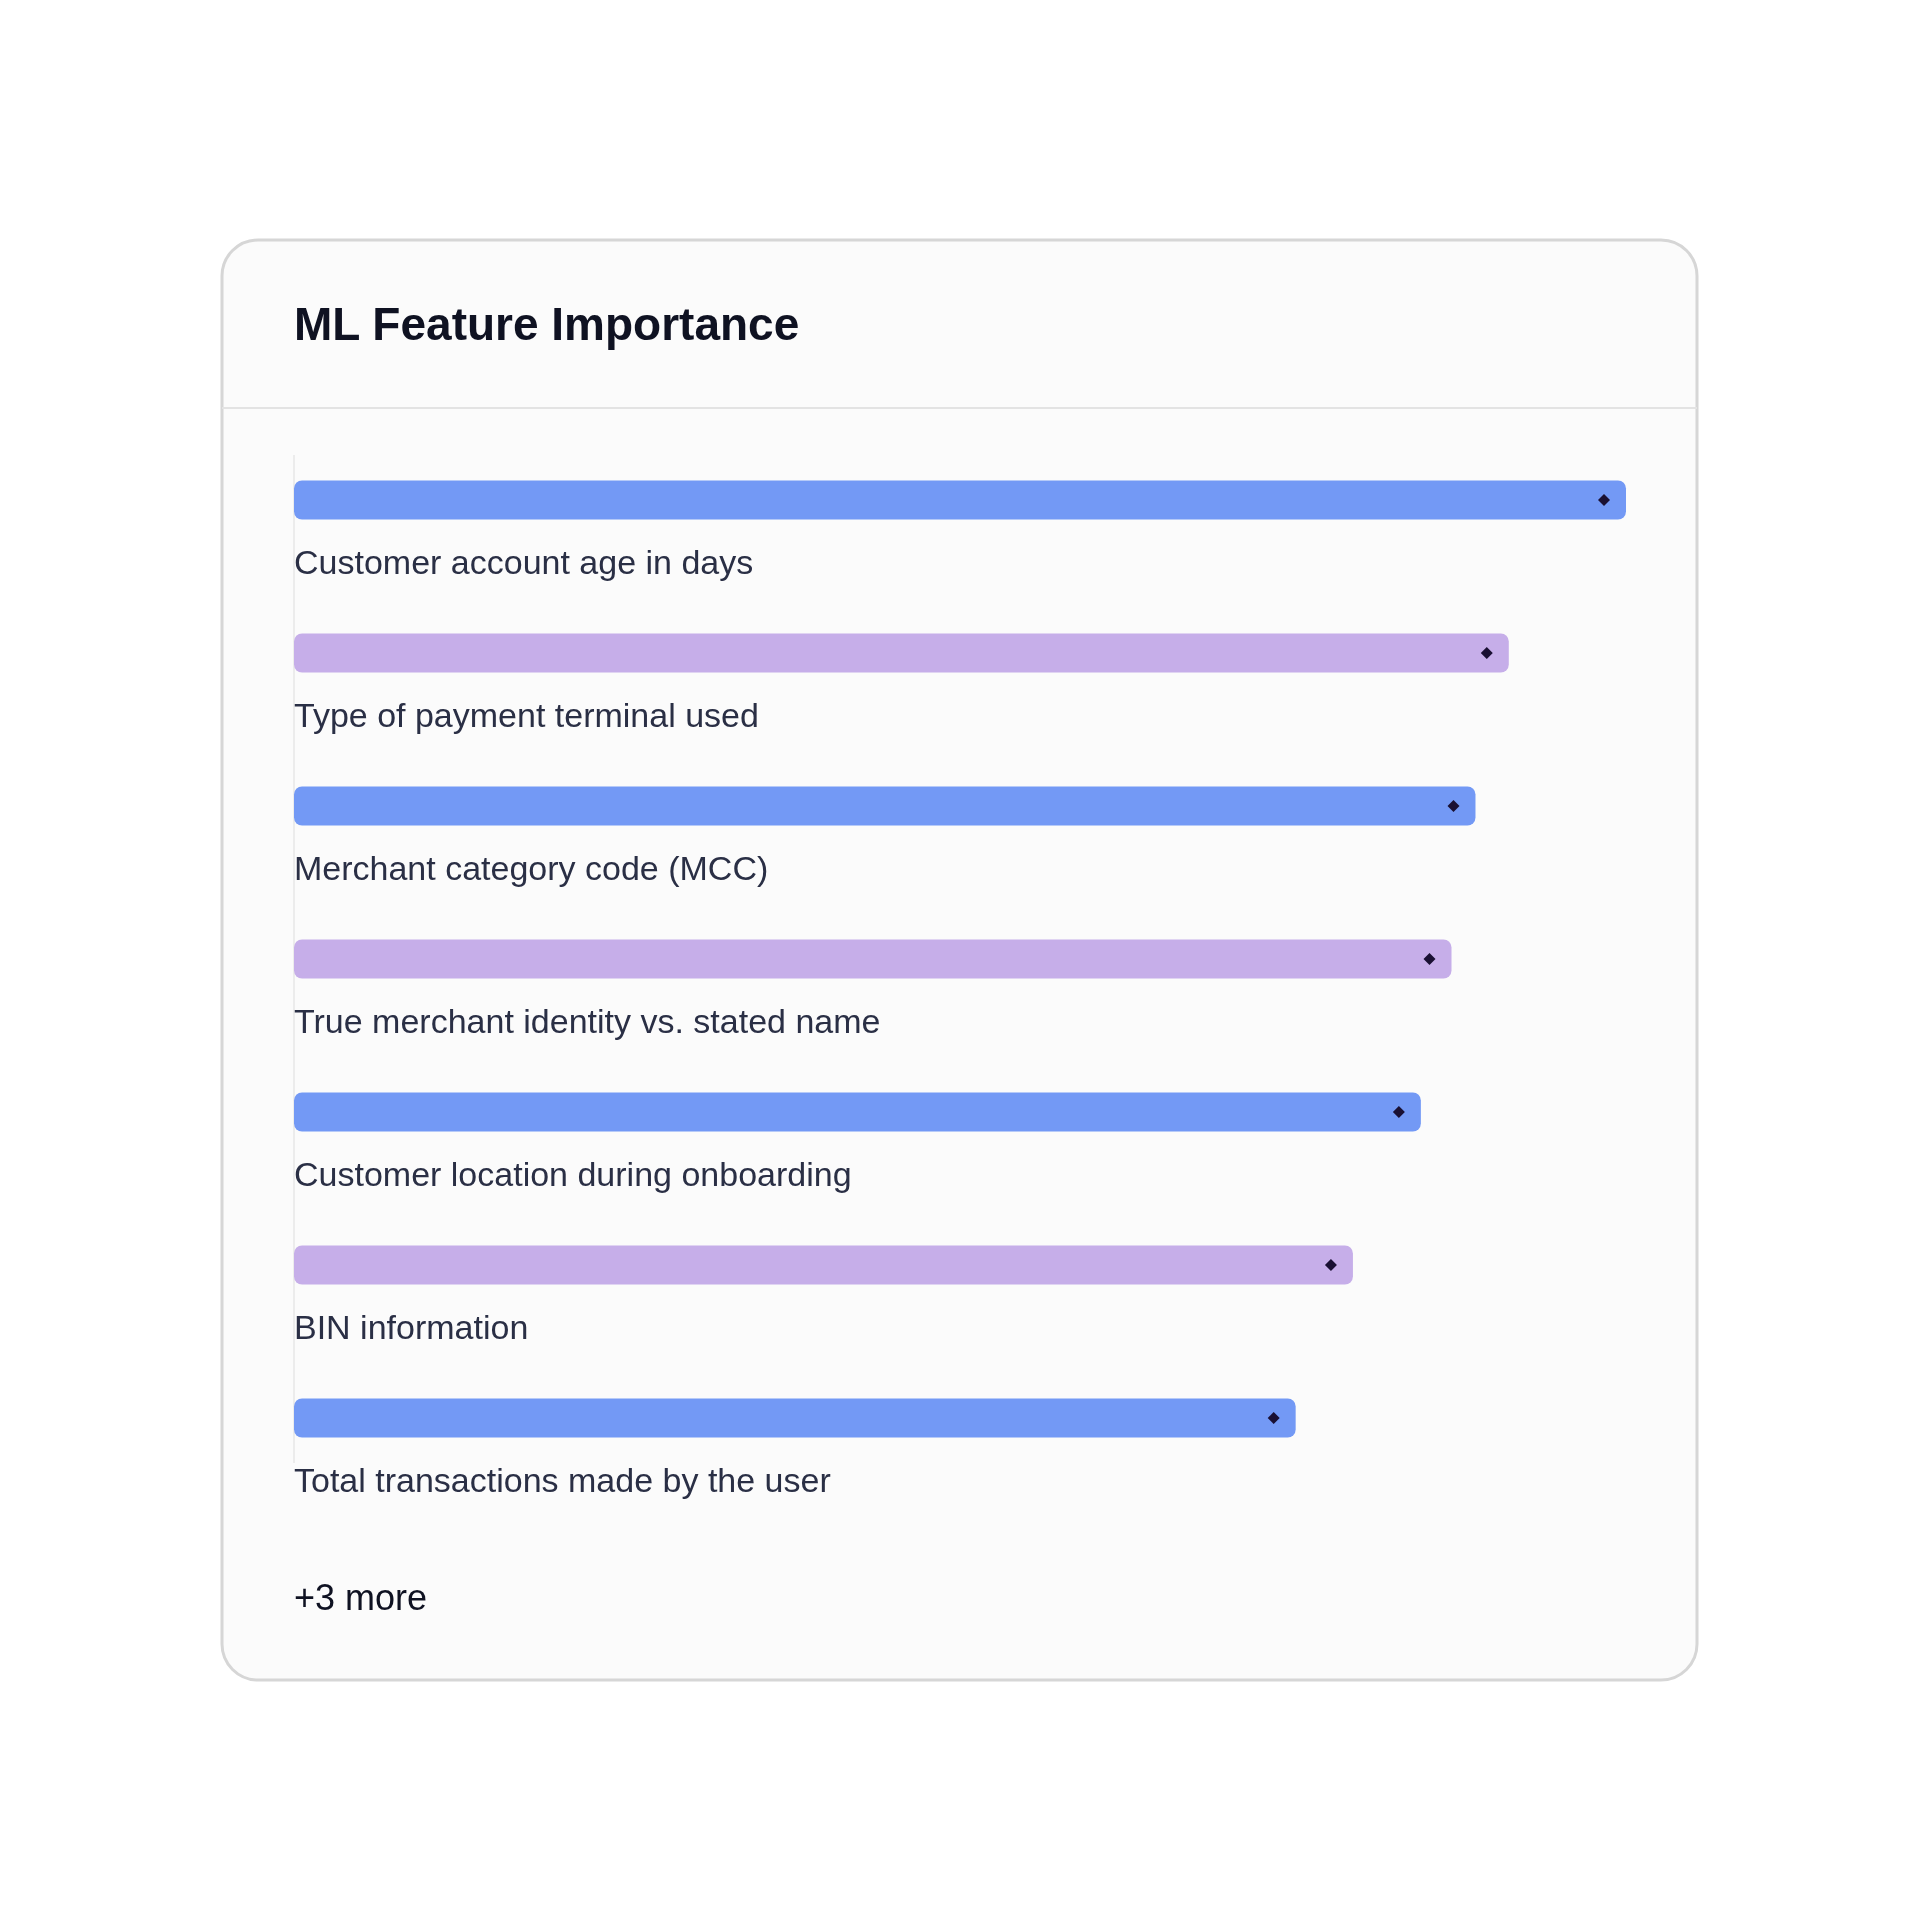 The height and width of the screenshot is (1920, 1920). What do you see at coordinates (562, 1480) in the screenshot?
I see `y-tick-label: Total transactions made by the user` at bounding box center [562, 1480].